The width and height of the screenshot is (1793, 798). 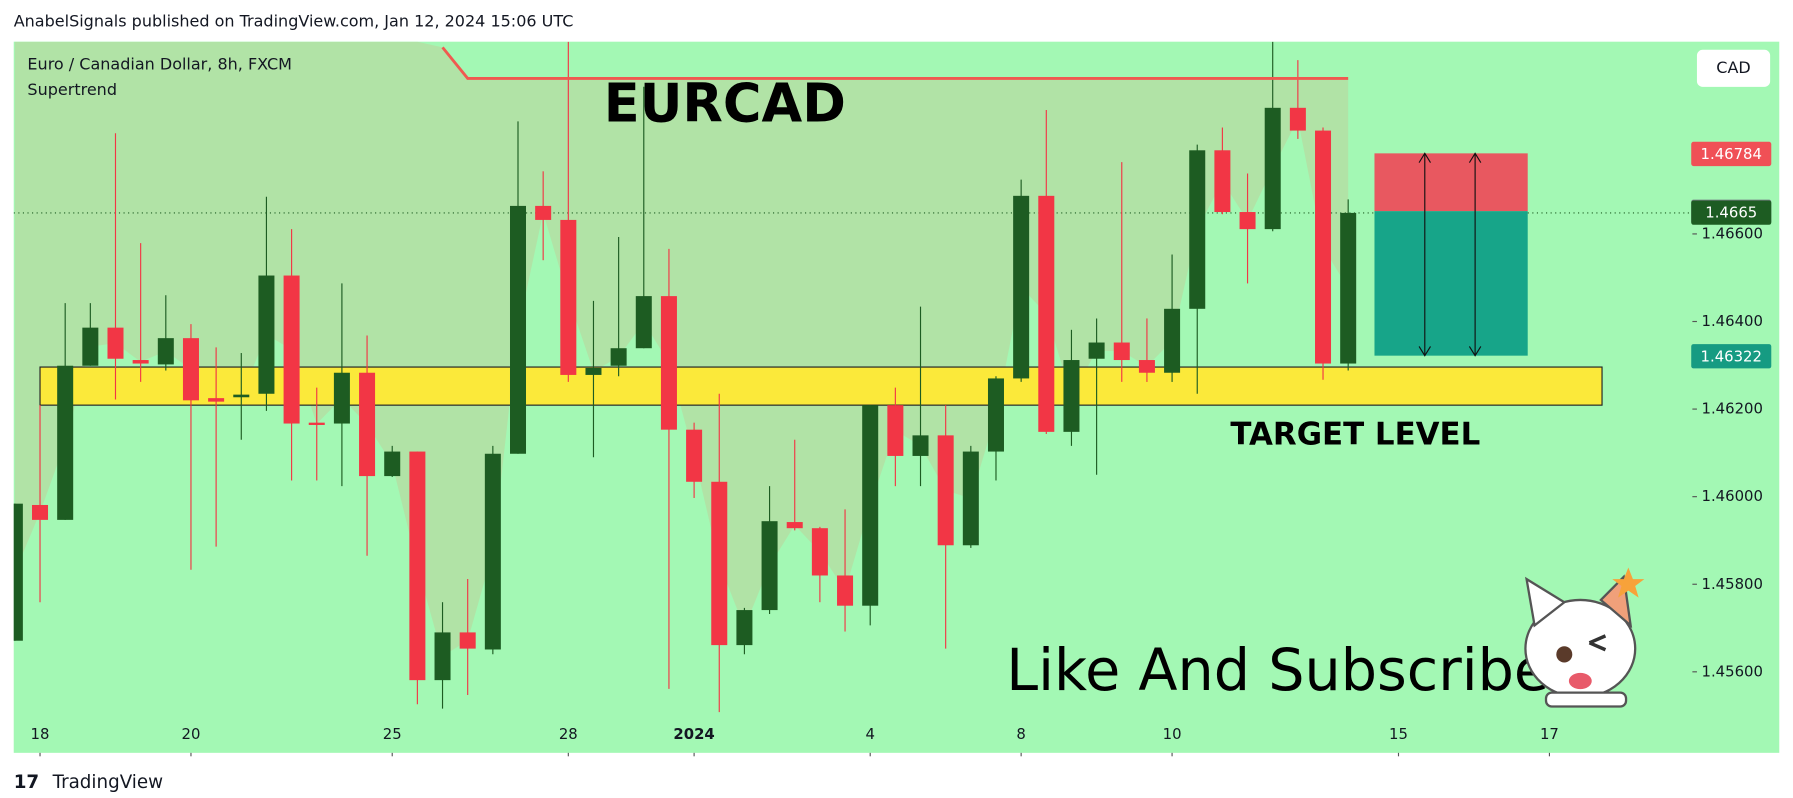 I want to click on target-zone-box, so click(x=1451, y=283).